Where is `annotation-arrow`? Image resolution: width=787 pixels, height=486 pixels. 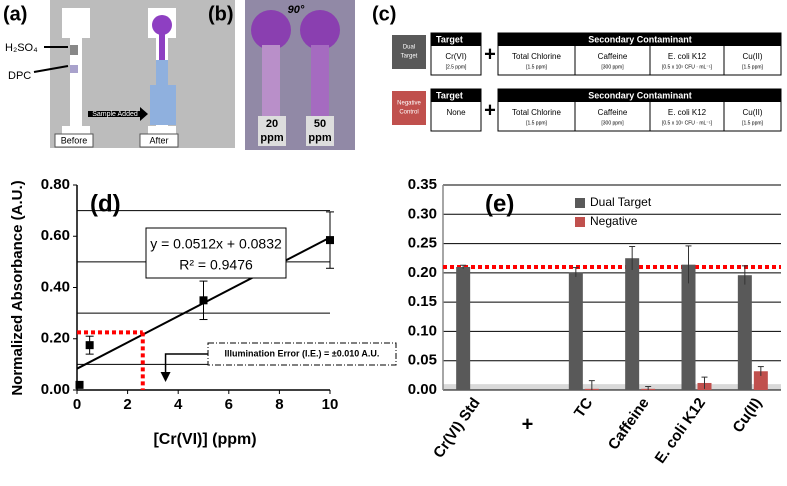
annotation-arrow is located at coordinates (186, 364).